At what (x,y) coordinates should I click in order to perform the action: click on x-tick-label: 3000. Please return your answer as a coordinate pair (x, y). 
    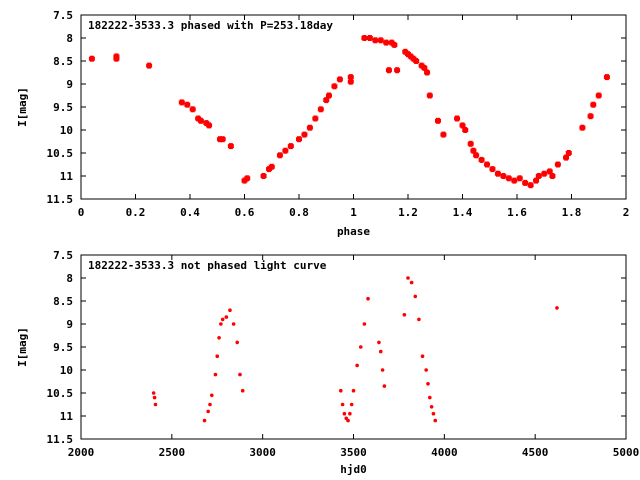
    Looking at the image, I should click on (262, 452).